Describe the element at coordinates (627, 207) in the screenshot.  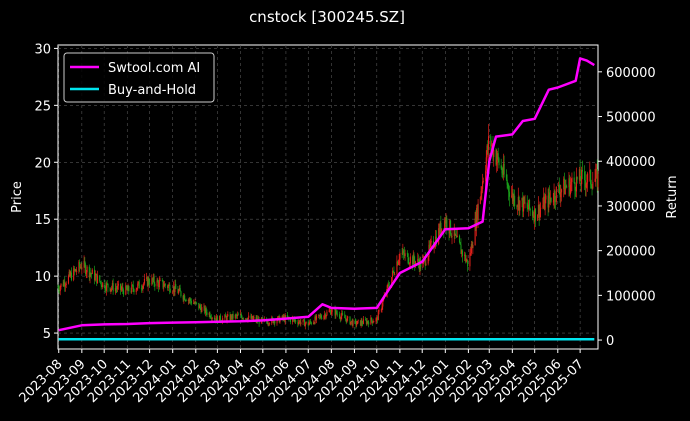
I see `right-axis-ticks: 0 100000 200000 300000 400000 500000 600000` at that location.